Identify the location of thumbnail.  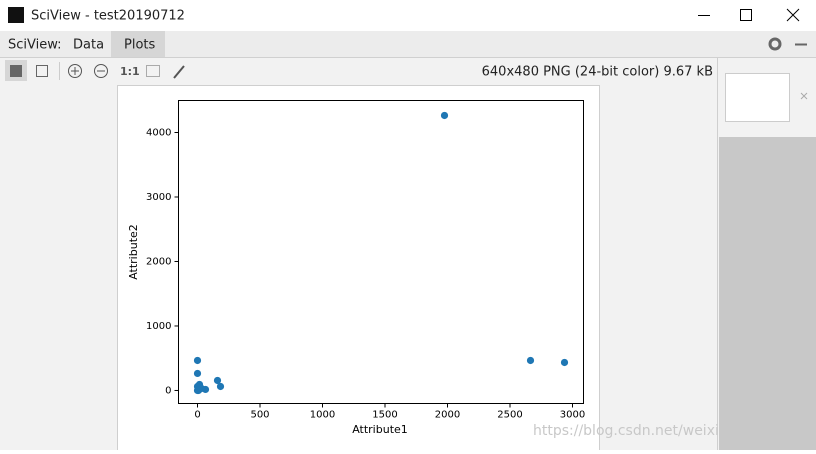
(757, 97).